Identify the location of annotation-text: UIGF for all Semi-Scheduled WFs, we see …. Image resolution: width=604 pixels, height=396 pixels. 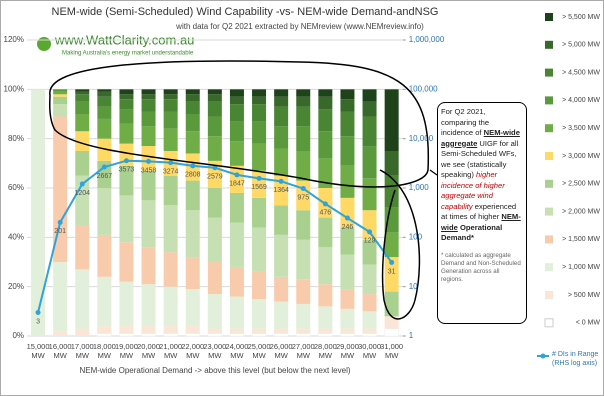
(480, 159).